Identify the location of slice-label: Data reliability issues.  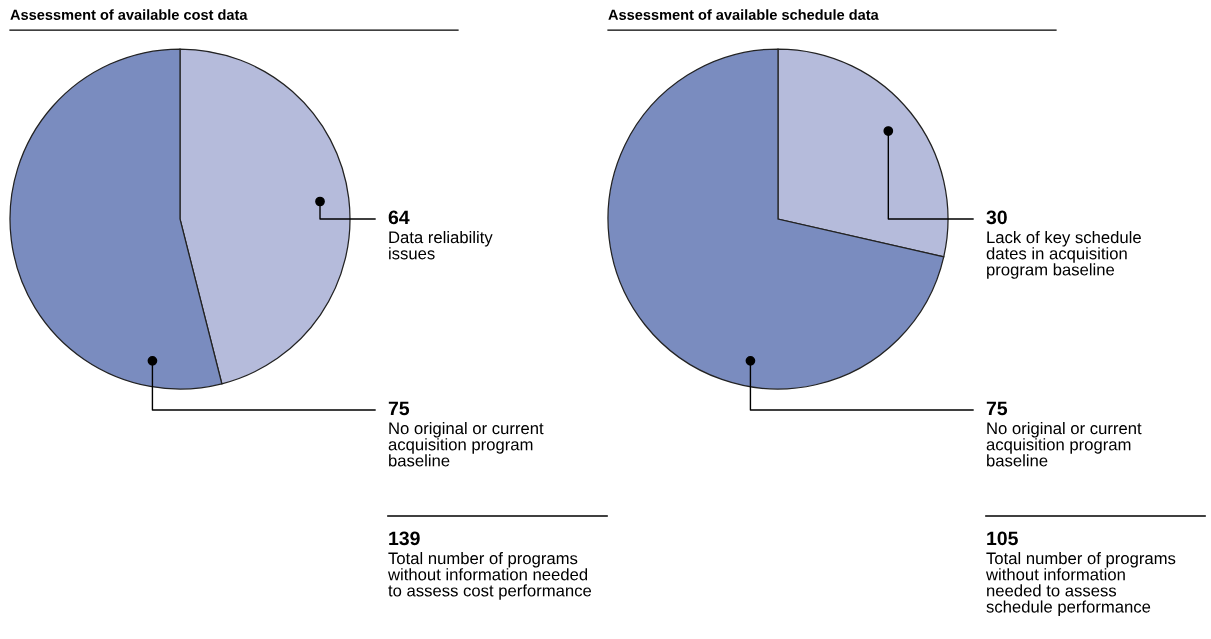
(441, 245).